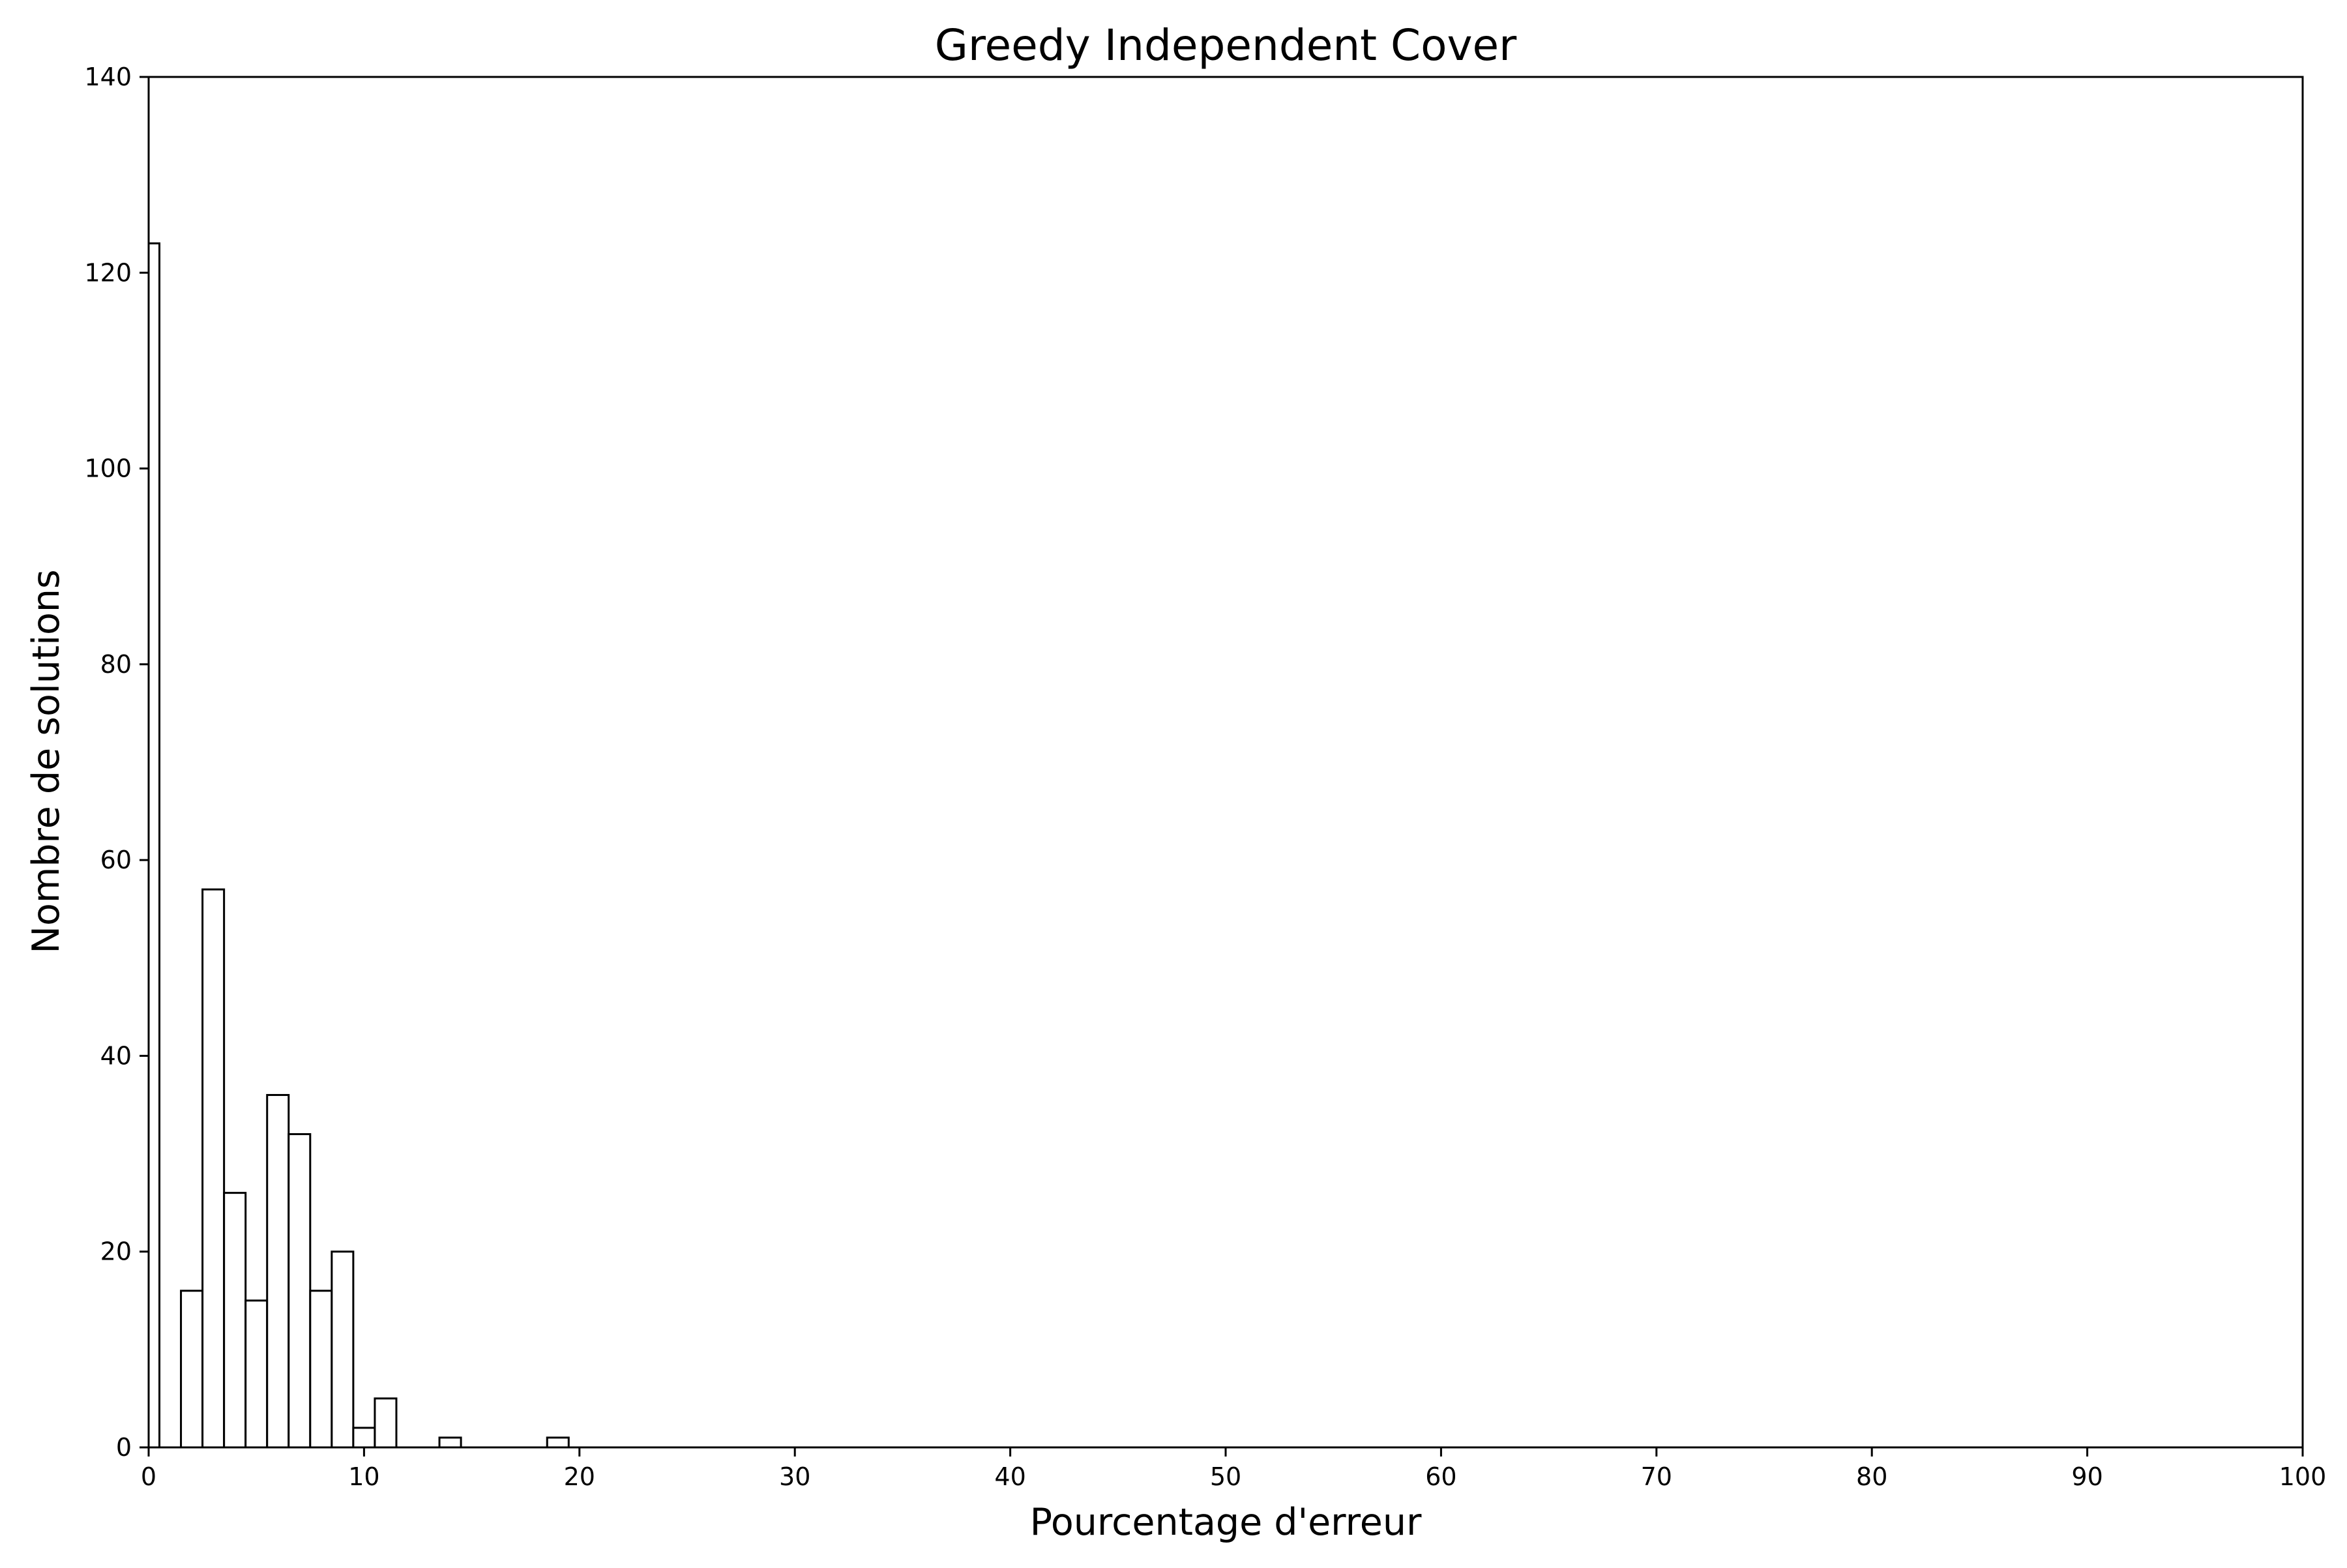 This screenshot has height=1568, width=2347. What do you see at coordinates (794, 1476) in the screenshot?
I see `x-tick-label-3: 30` at bounding box center [794, 1476].